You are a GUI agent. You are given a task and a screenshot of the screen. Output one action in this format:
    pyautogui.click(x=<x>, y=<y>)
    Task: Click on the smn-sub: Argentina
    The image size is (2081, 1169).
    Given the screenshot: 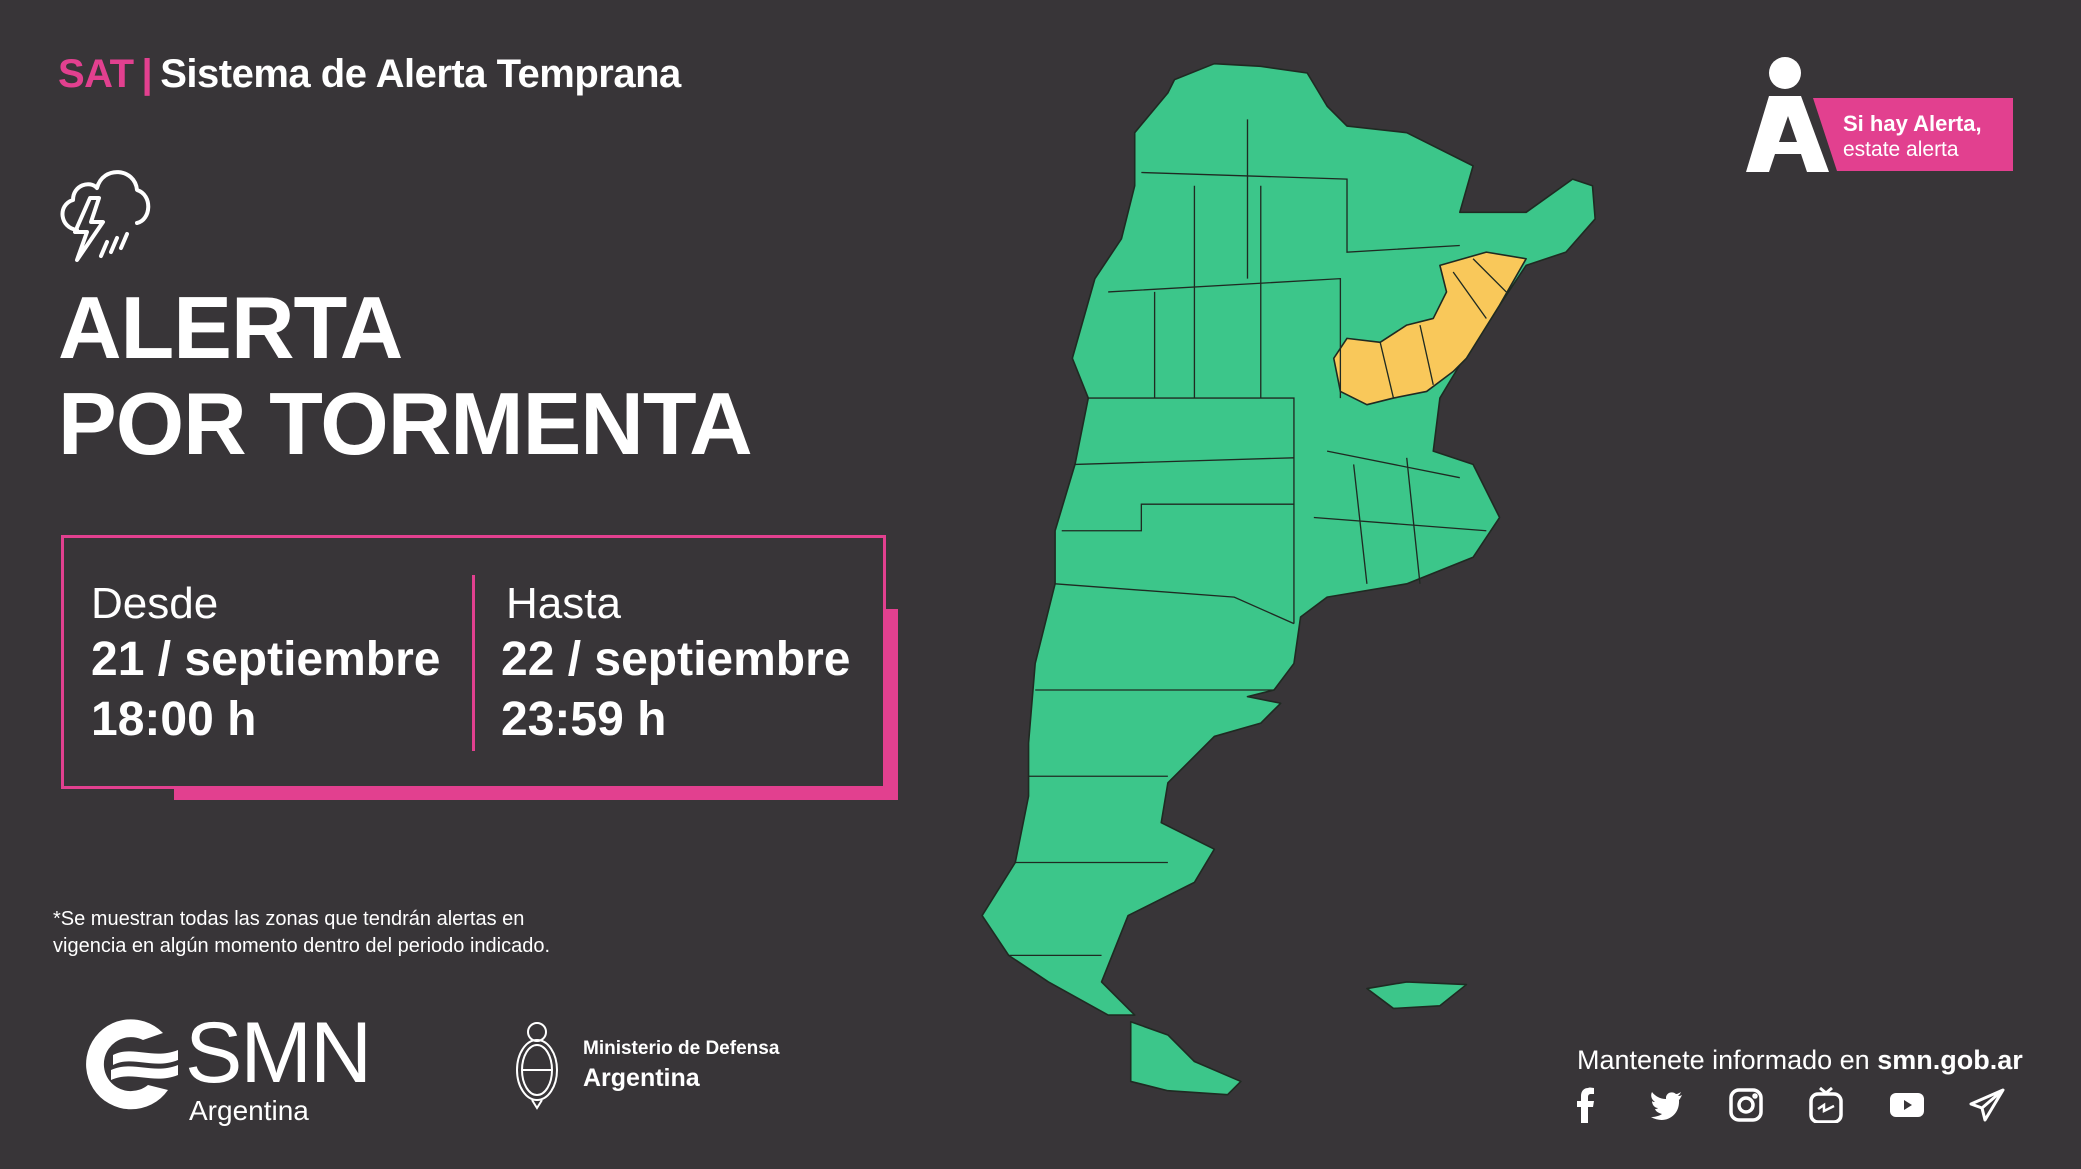 What is the action you would take?
    pyautogui.click(x=249, y=1110)
    